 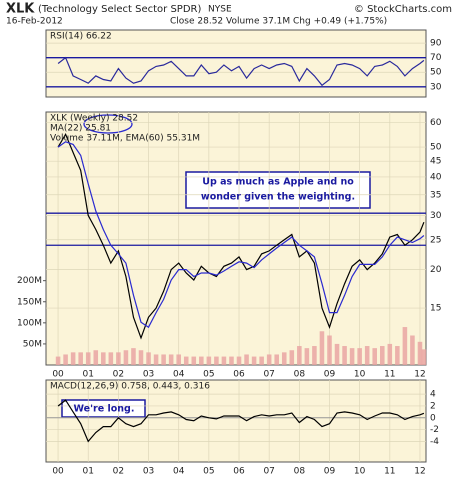 What do you see at coordinates (278, 197) in the screenshot?
I see `annotation: wonder given the weighting.` at bounding box center [278, 197].